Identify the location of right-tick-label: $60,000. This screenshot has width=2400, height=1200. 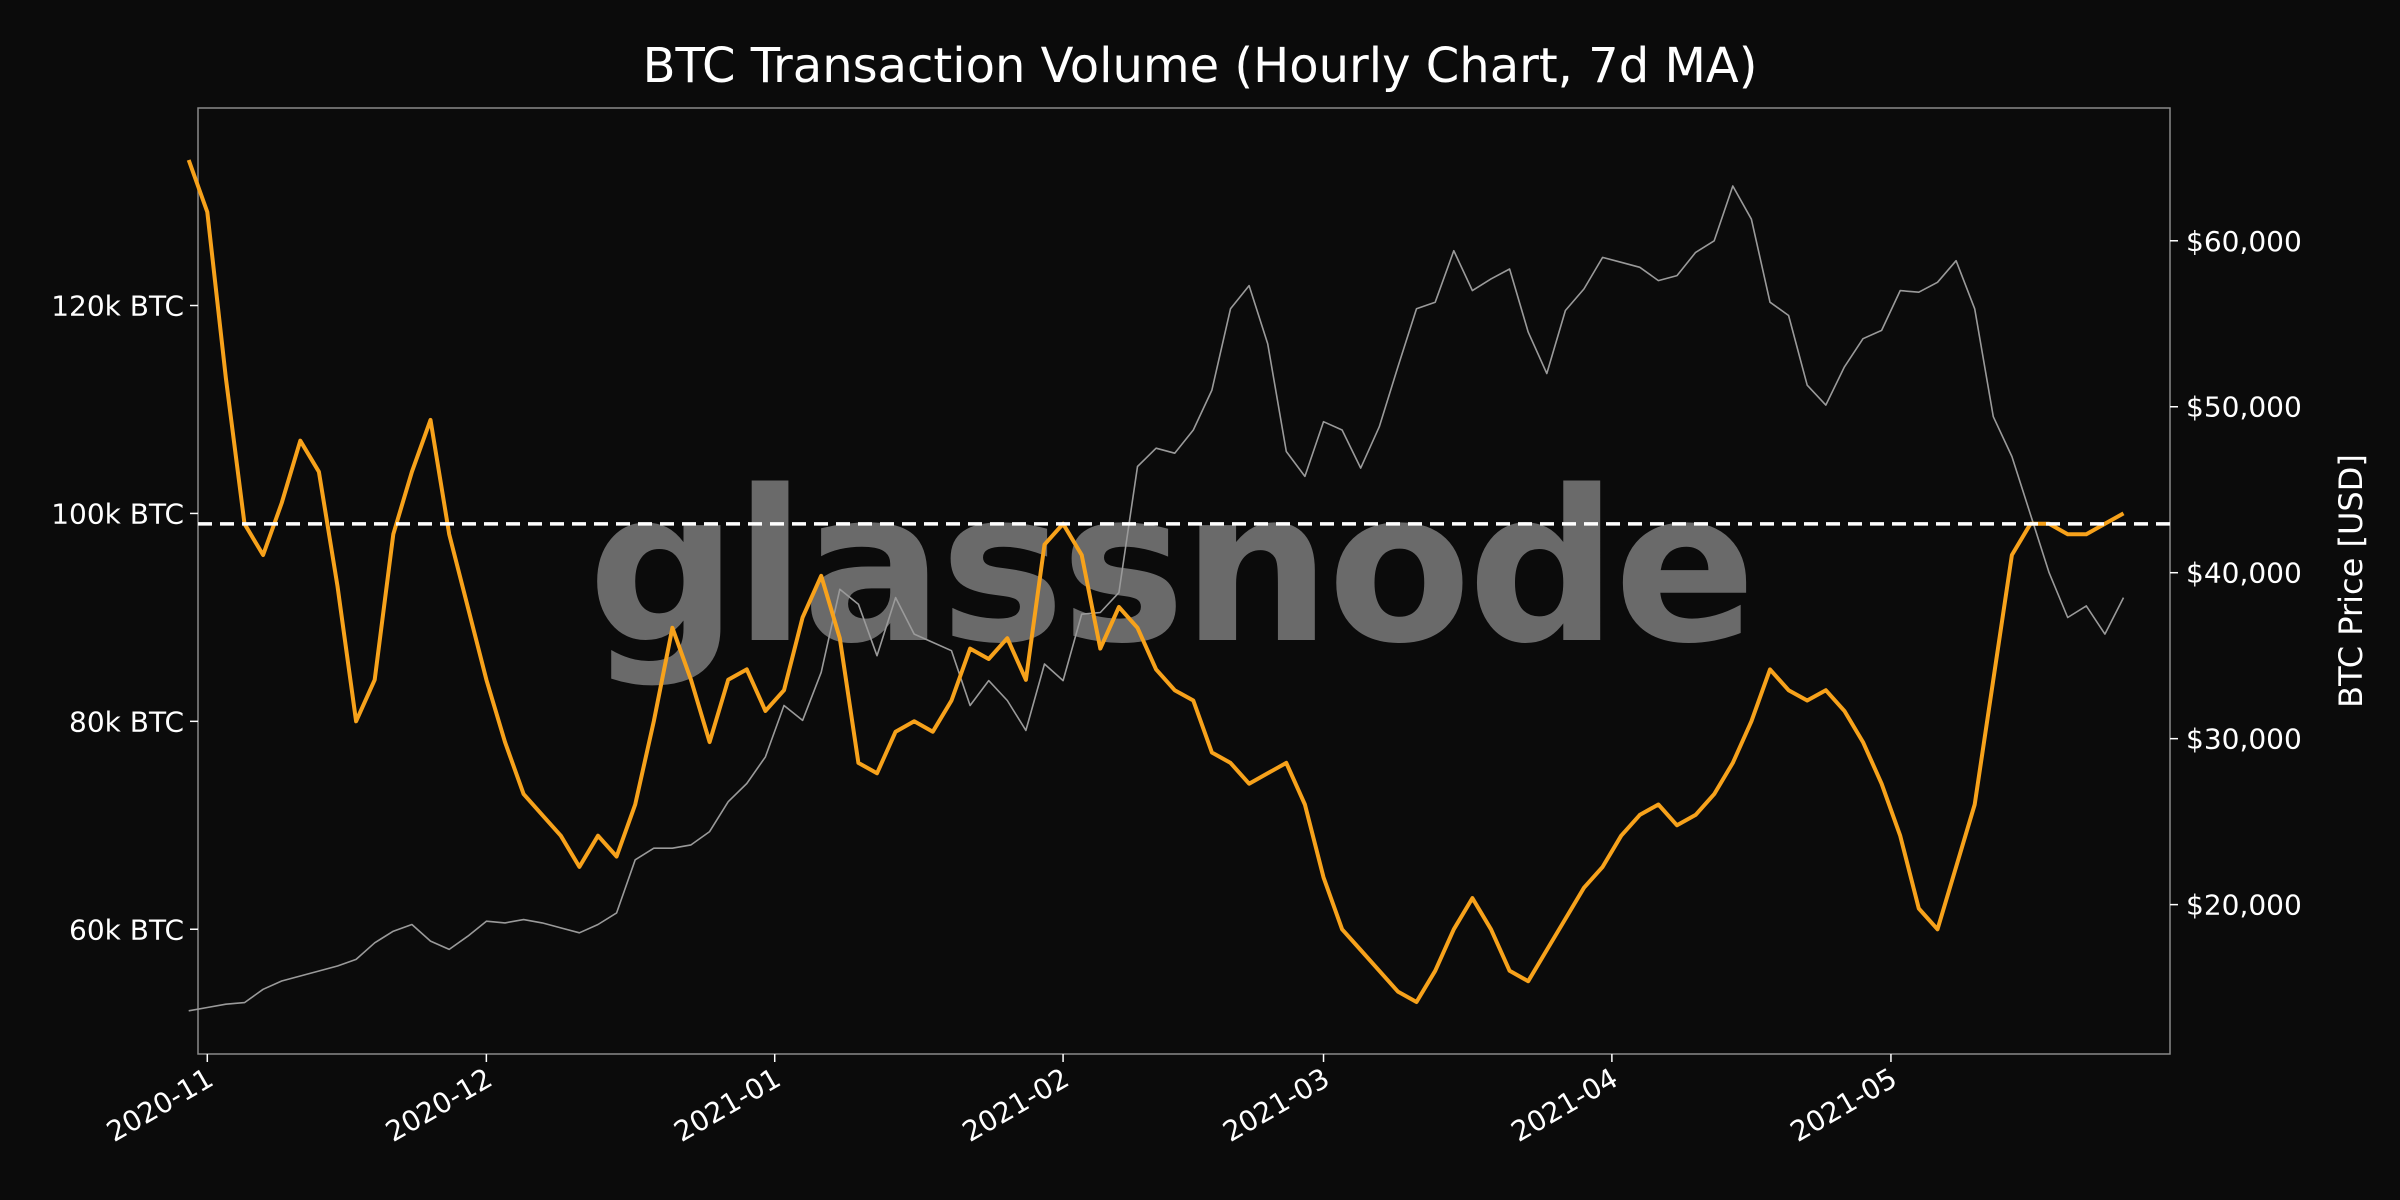
(2244, 241).